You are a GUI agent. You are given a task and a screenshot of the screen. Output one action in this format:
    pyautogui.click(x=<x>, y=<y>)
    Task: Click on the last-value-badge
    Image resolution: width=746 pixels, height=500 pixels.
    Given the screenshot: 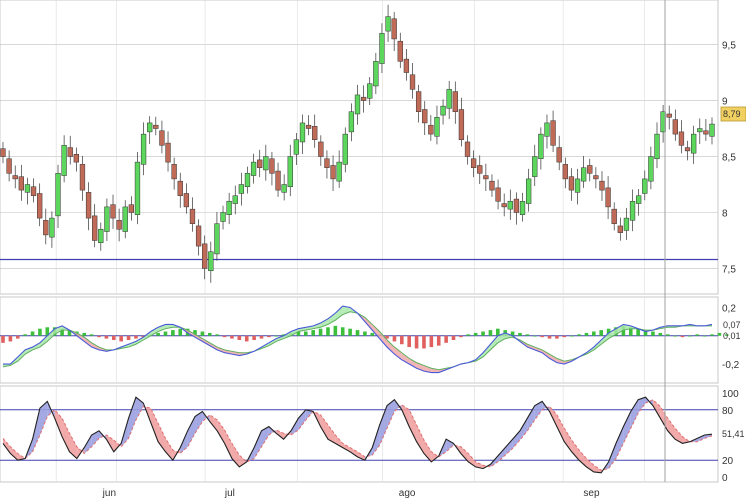 What is the action you would take?
    pyautogui.click(x=733, y=114)
    